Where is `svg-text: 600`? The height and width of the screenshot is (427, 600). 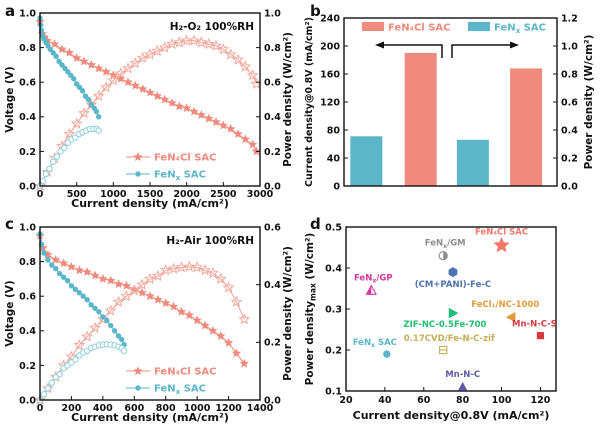 svg-text: 600 is located at coordinates (134, 408).